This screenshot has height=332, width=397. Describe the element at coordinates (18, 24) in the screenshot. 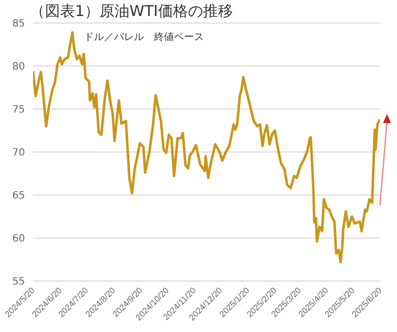

I see `y-tick-label: 85` at that location.